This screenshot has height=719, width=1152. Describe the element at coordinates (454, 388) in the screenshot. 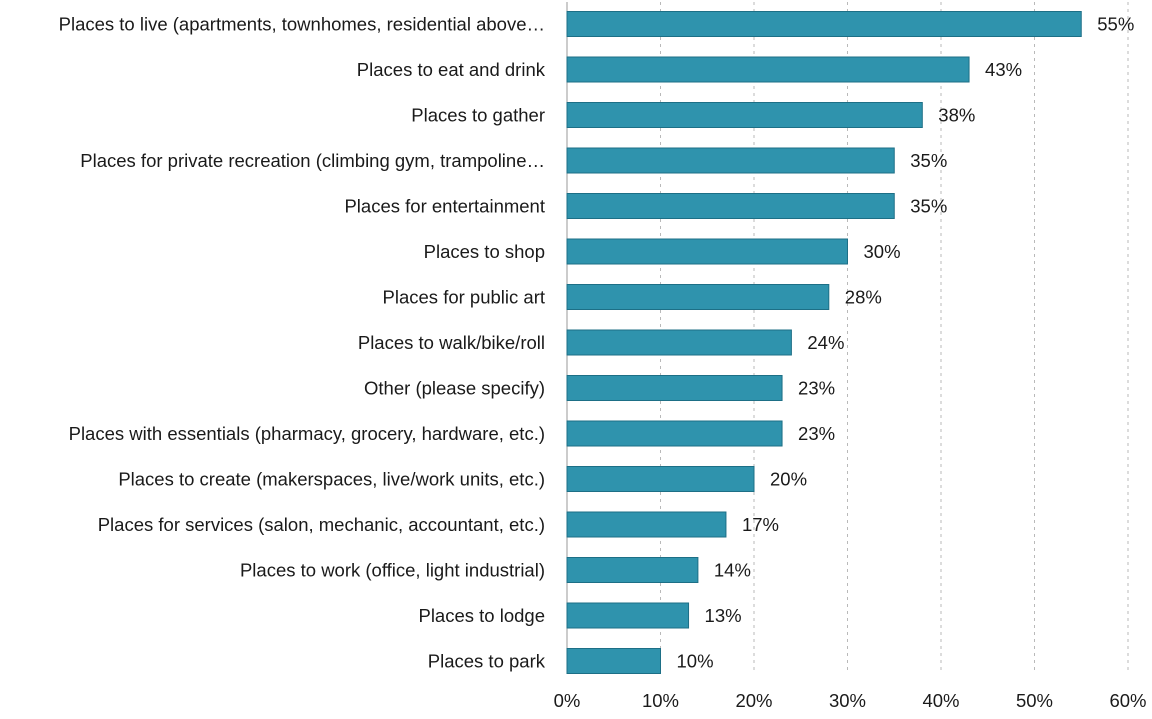

I see `category-label-8: Other (please specify)` at that location.